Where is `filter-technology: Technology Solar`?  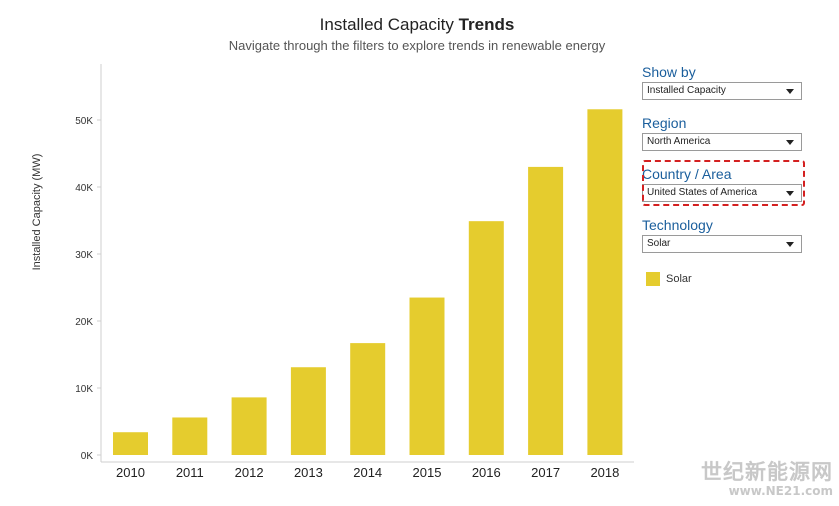
filter-technology: Technology Solar is located at coordinates (725, 235).